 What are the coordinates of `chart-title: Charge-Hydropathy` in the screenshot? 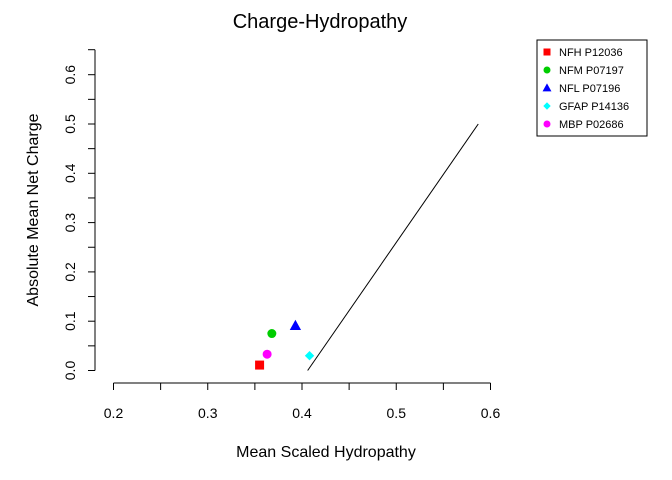 It's located at (320, 22).